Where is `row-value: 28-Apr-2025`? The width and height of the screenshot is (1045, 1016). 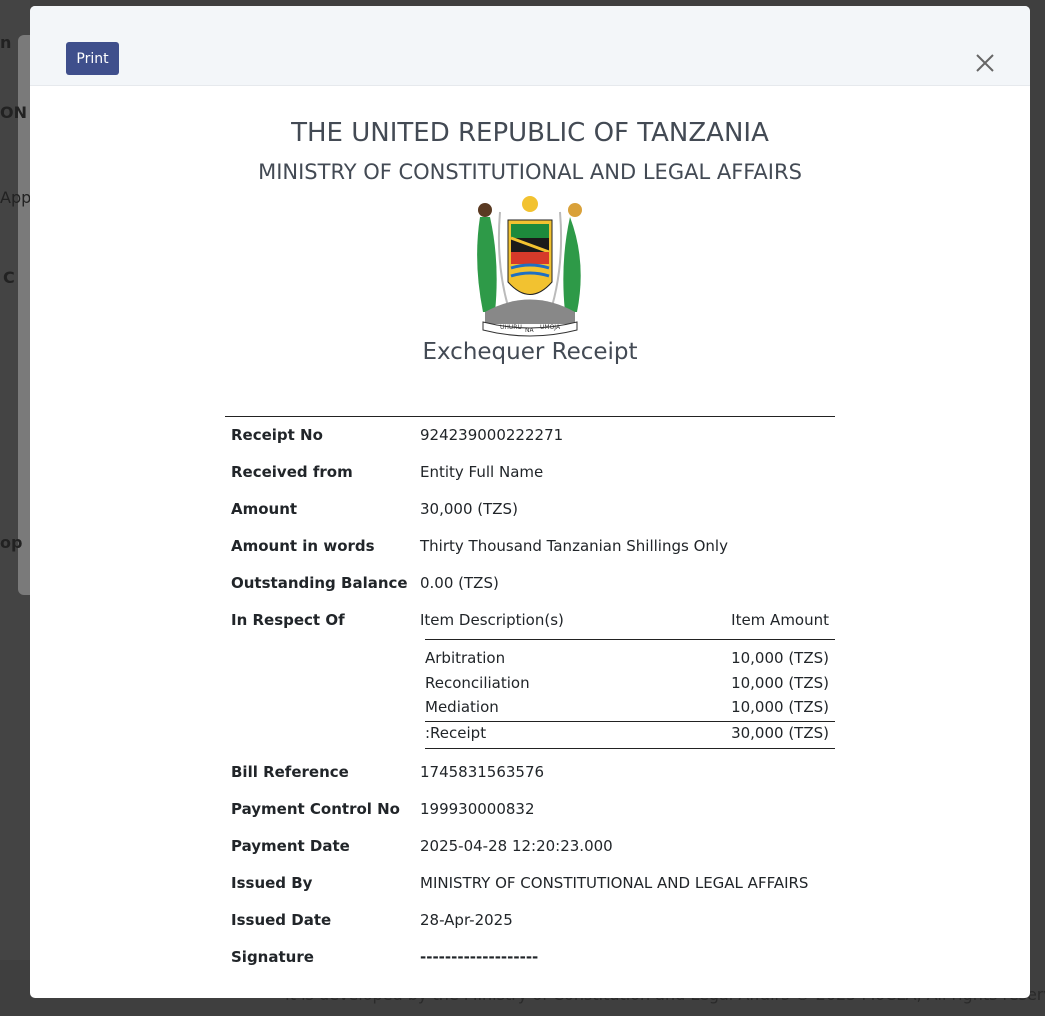 row-value: 28-Apr-2025 is located at coordinates (466, 919).